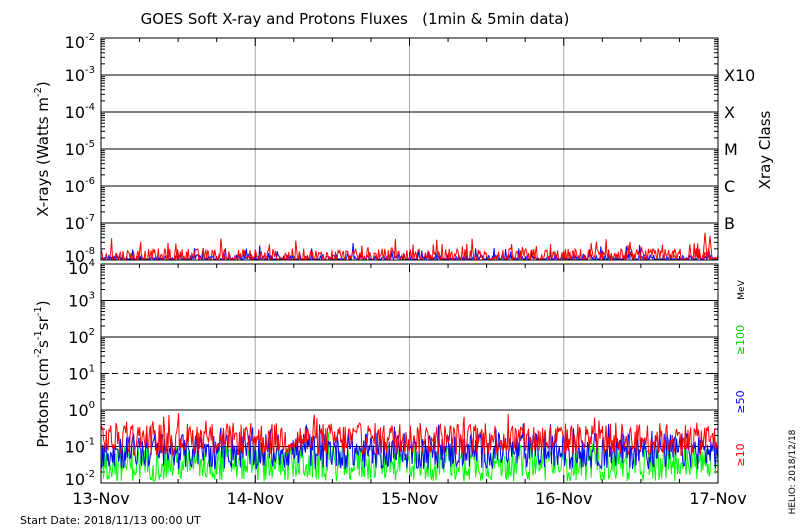 The image size is (800, 530). I want to click on proton-y-tick-label: 10⁻¹, so click(80, 447).